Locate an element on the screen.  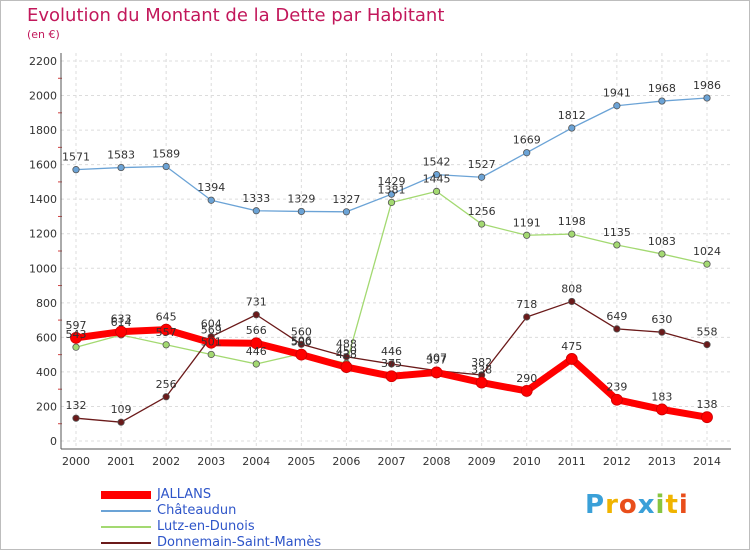
data-label: 1571 is located at coordinates (76, 157).